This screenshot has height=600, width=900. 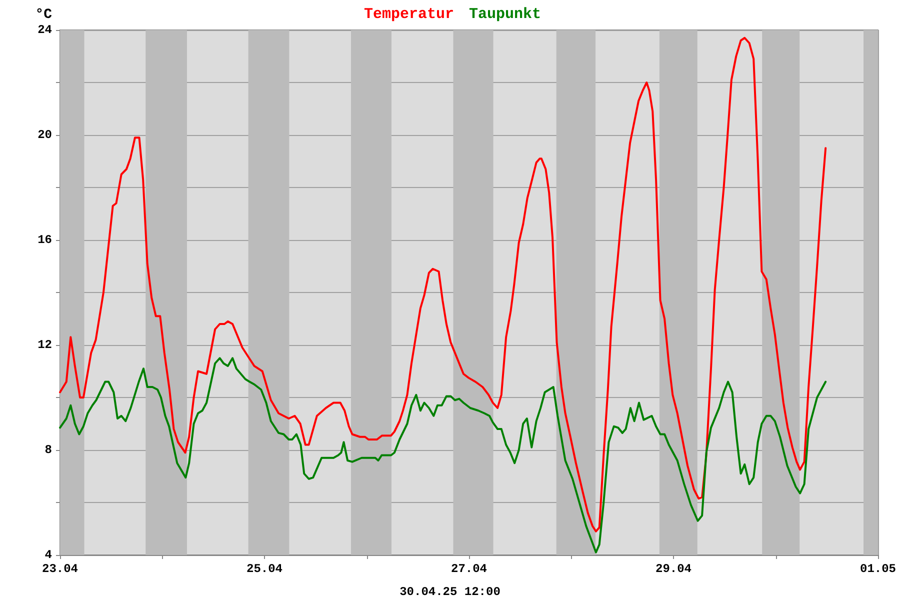 I want to click on text: 30.04.25 12:00, so click(x=450, y=592).